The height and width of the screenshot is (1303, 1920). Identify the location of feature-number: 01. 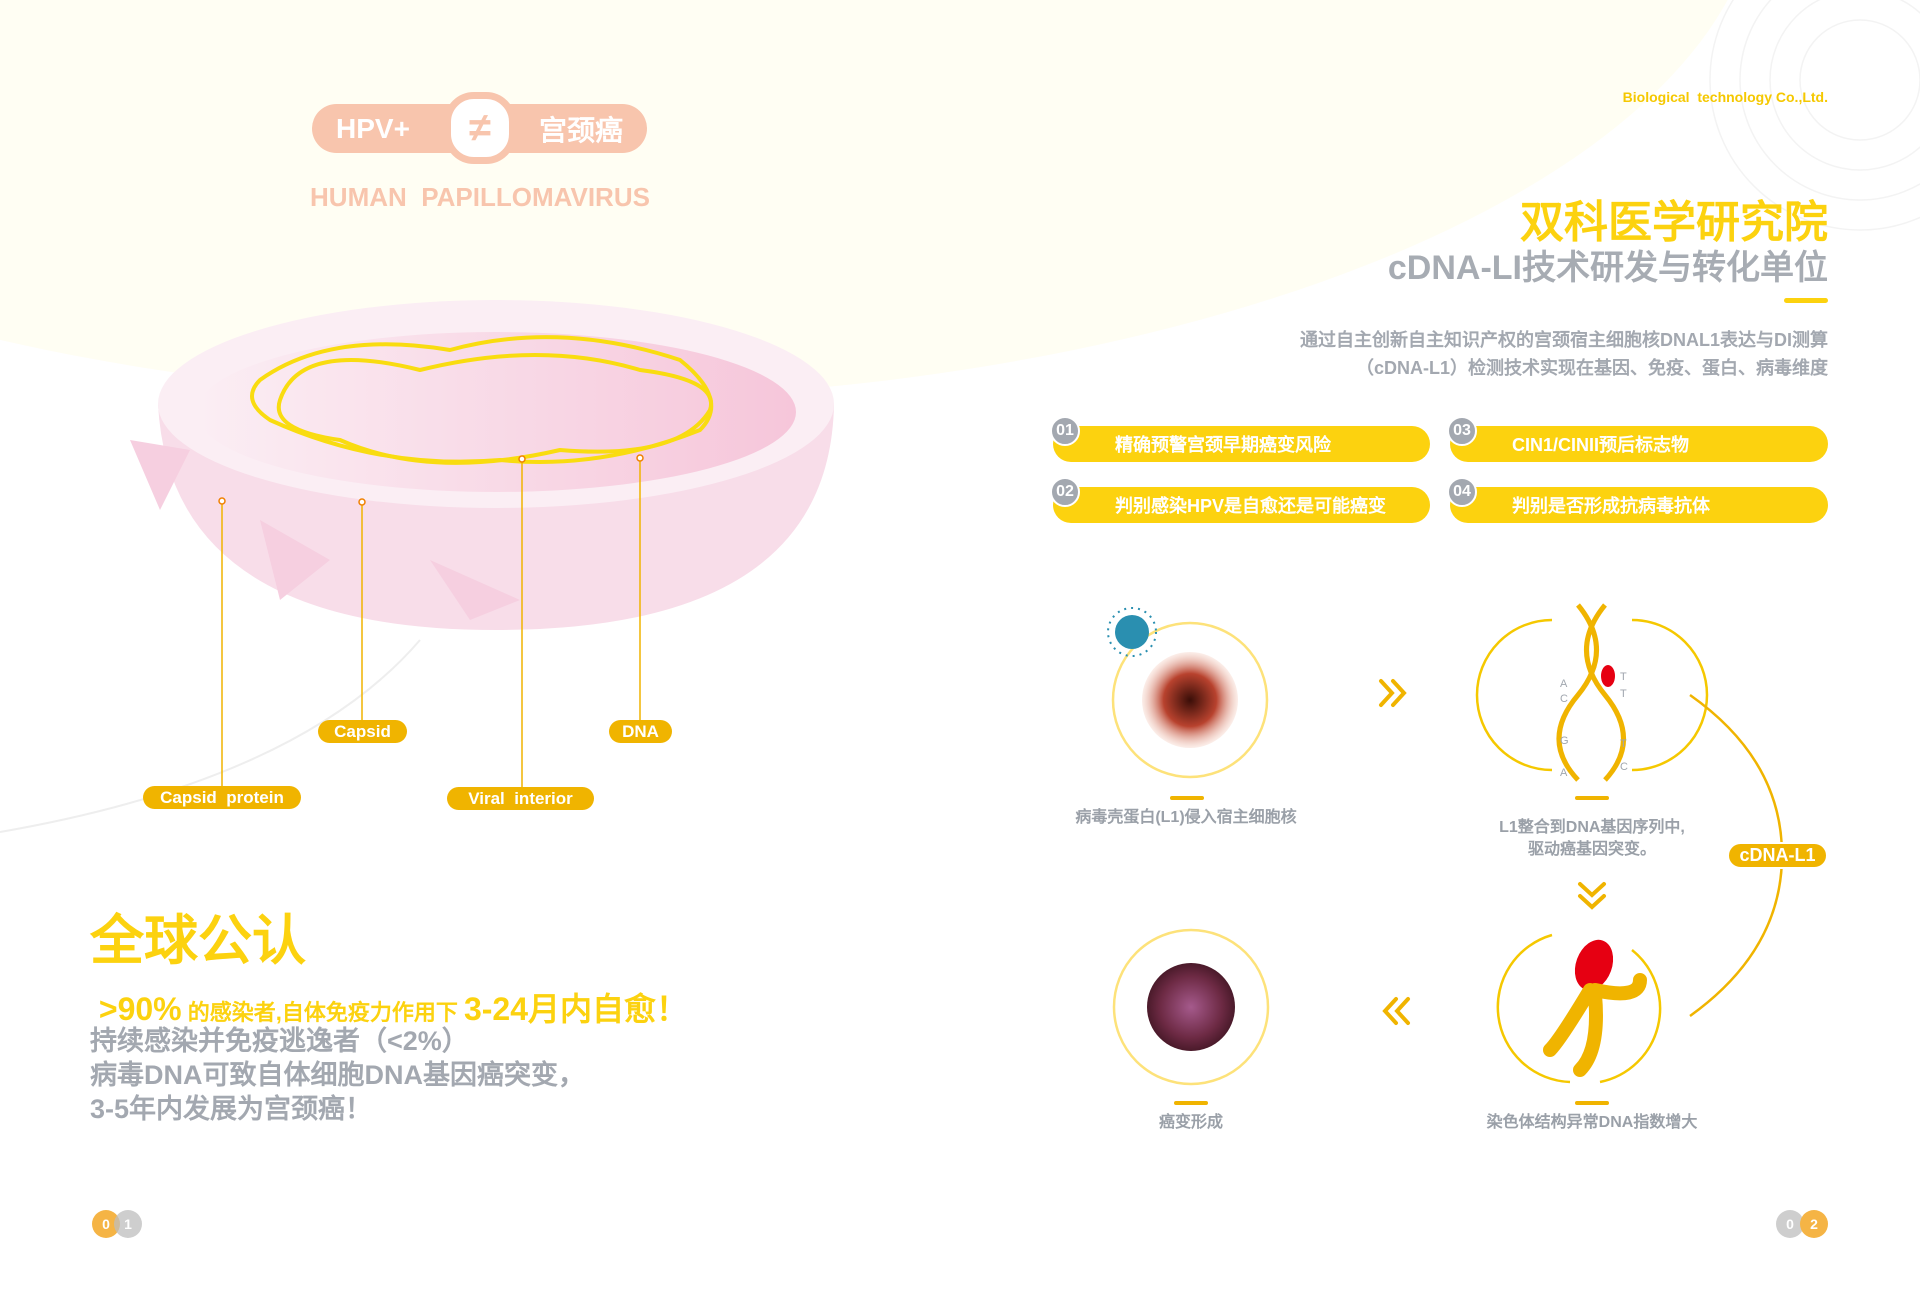
(1065, 431).